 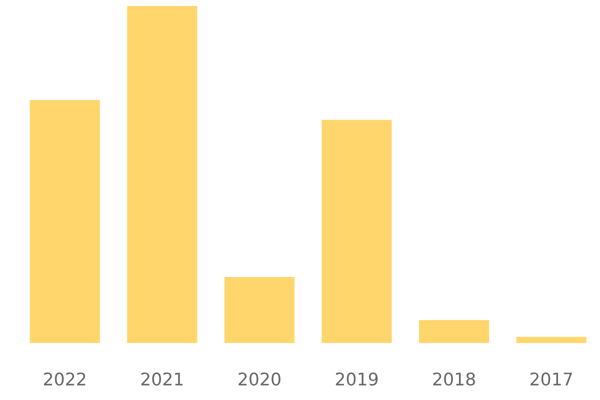 I want to click on x-tick-label: 2020, so click(x=259, y=379).